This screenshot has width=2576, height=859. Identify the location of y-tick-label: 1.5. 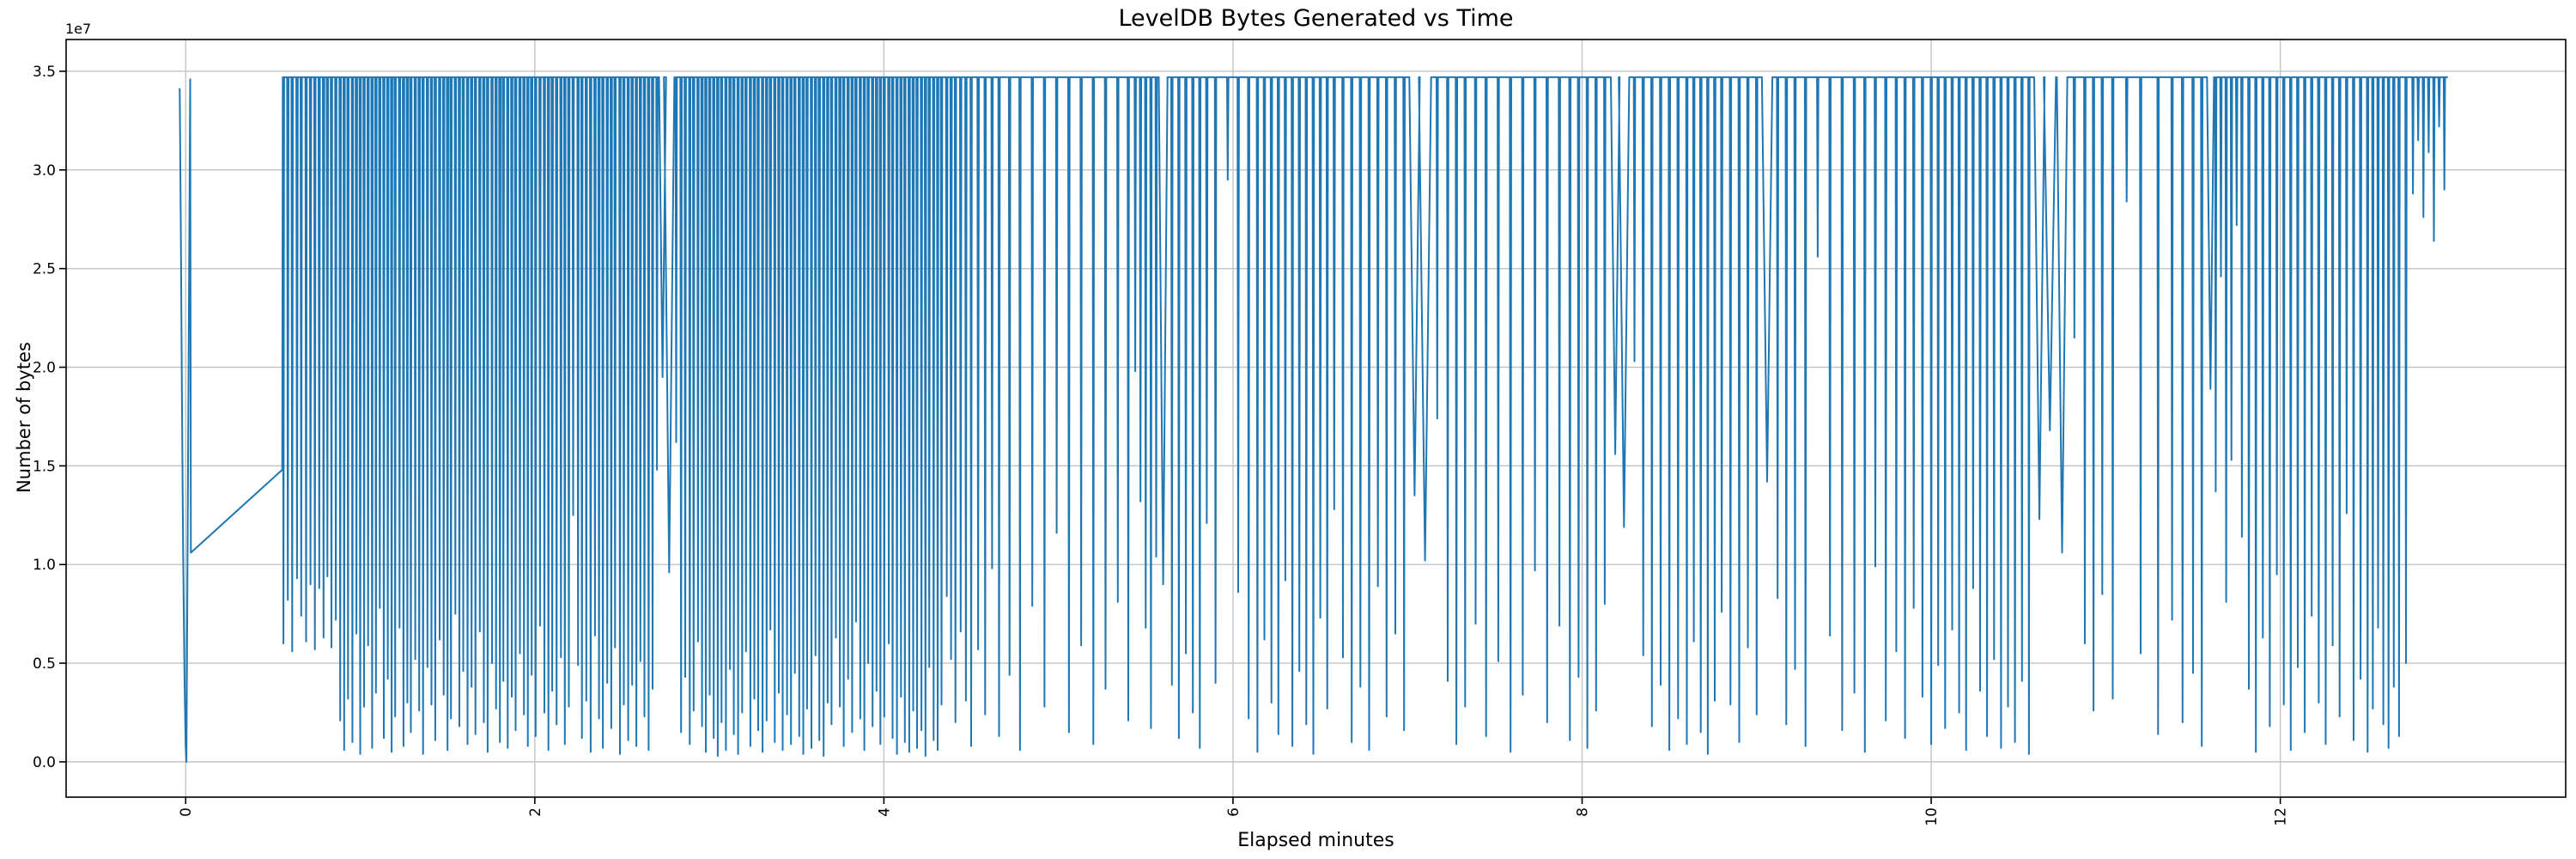
(44, 467).